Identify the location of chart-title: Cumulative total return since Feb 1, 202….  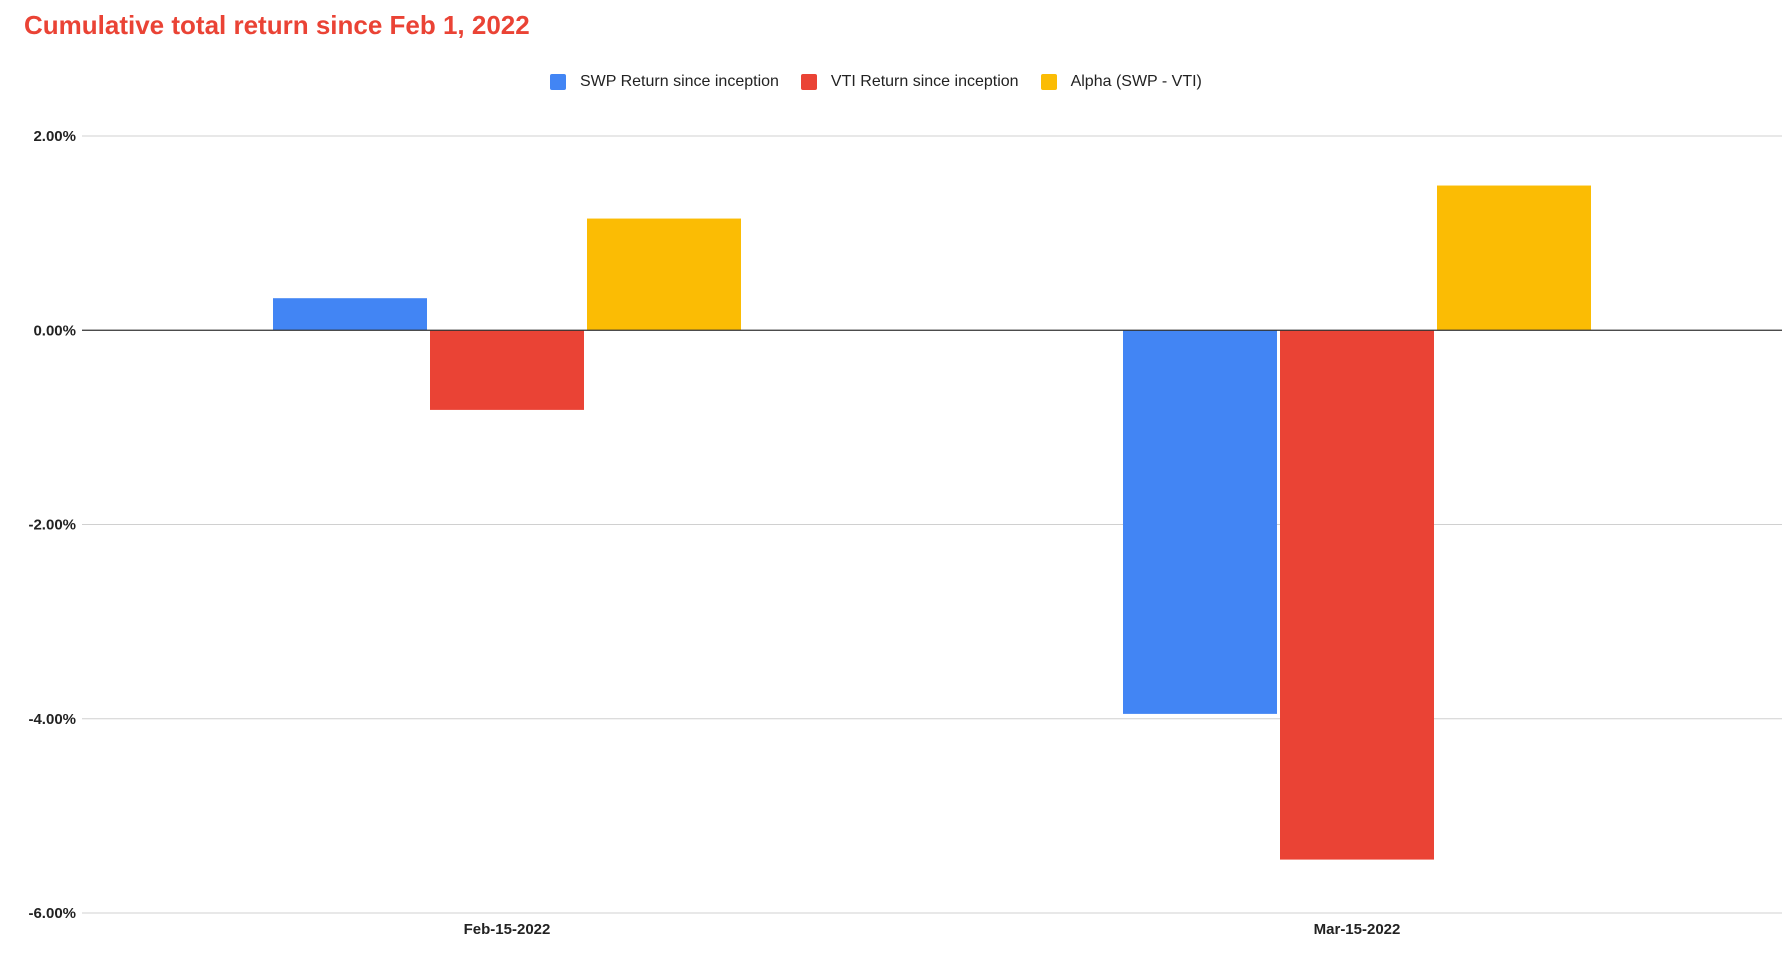
(277, 25).